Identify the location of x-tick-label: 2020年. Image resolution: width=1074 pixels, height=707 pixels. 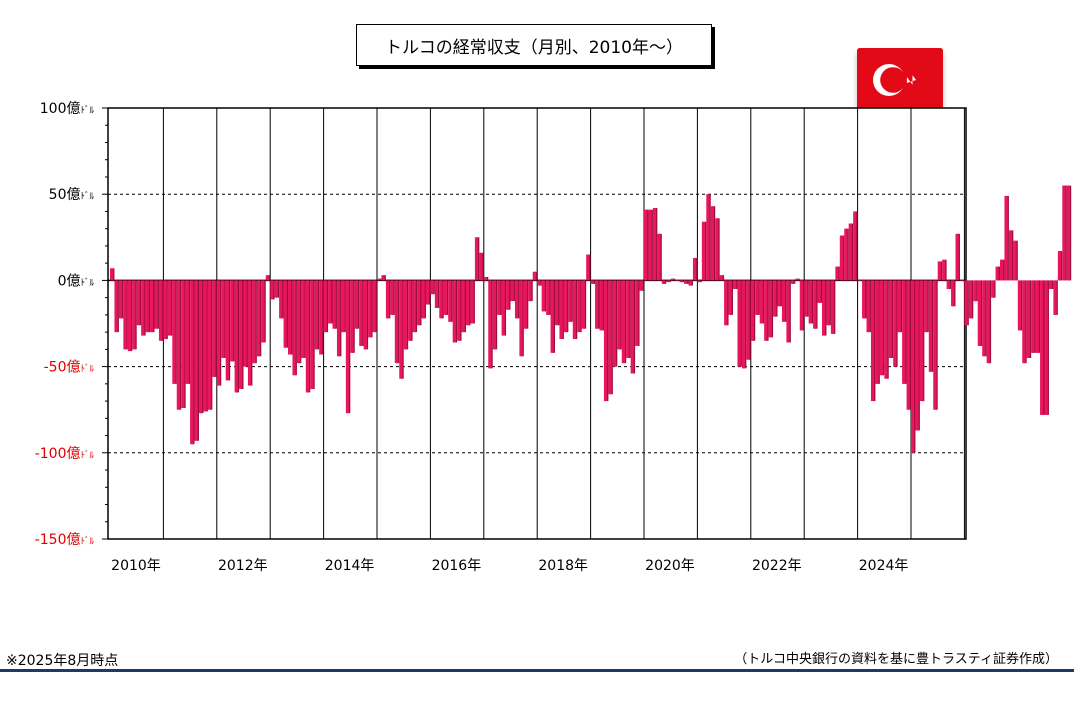
(670, 566).